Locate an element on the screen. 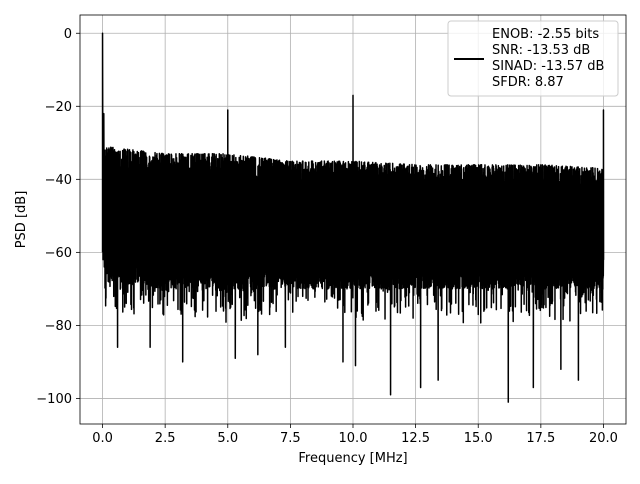 This screenshot has height=484, width=640. x-tick-label: 17.5 is located at coordinates (540, 438).